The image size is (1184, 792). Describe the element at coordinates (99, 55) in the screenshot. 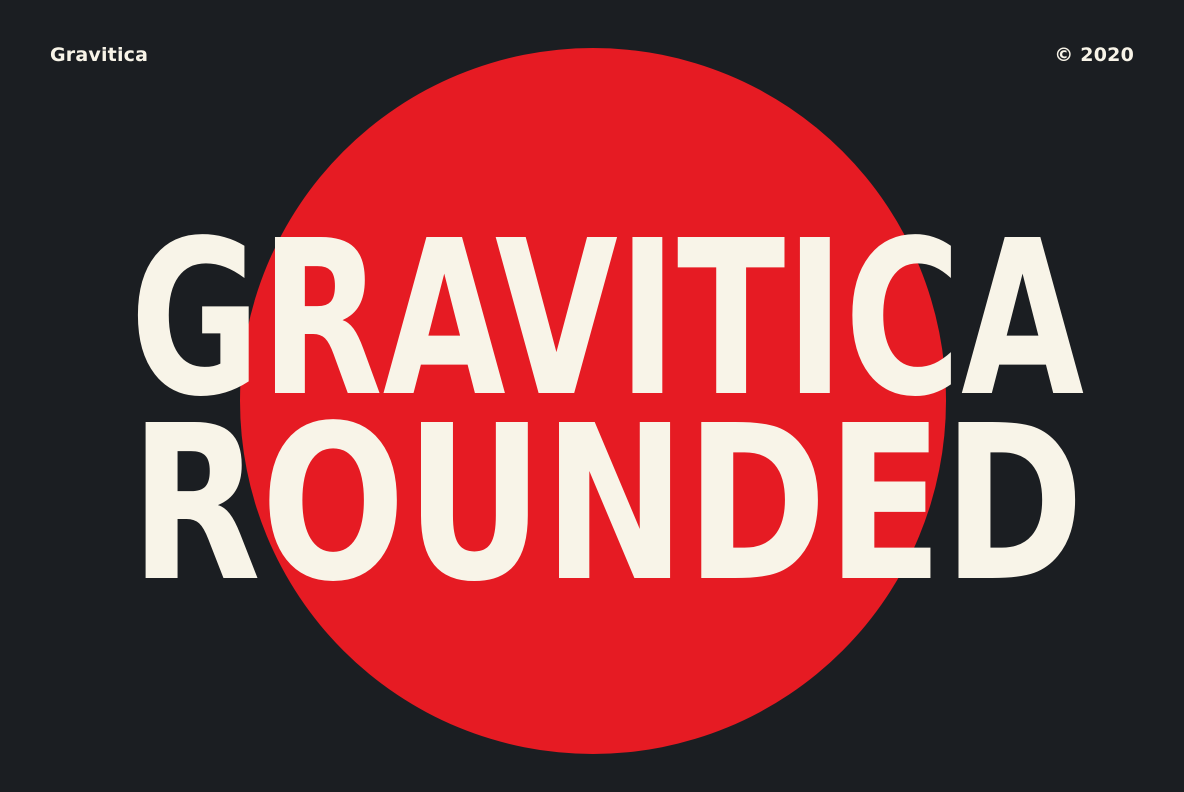

I see `brand-label: Gravitica` at that location.